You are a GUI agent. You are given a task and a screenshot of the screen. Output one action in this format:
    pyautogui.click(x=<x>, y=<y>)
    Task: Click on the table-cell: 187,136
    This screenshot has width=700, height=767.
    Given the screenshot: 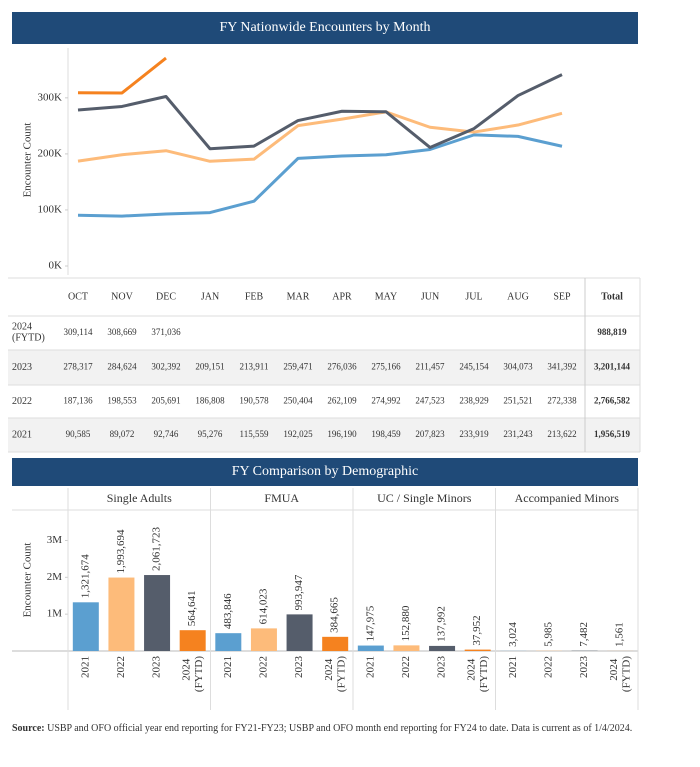 What is the action you would take?
    pyautogui.click(x=78, y=401)
    